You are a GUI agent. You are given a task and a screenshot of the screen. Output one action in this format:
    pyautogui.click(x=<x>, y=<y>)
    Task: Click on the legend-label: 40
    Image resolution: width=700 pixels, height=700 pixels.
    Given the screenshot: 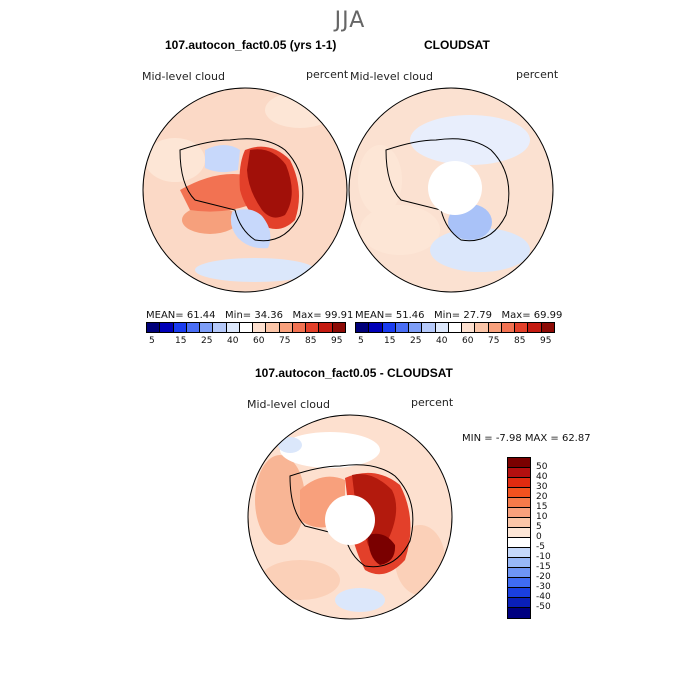 What is the action you would take?
    pyautogui.click(x=542, y=477)
    